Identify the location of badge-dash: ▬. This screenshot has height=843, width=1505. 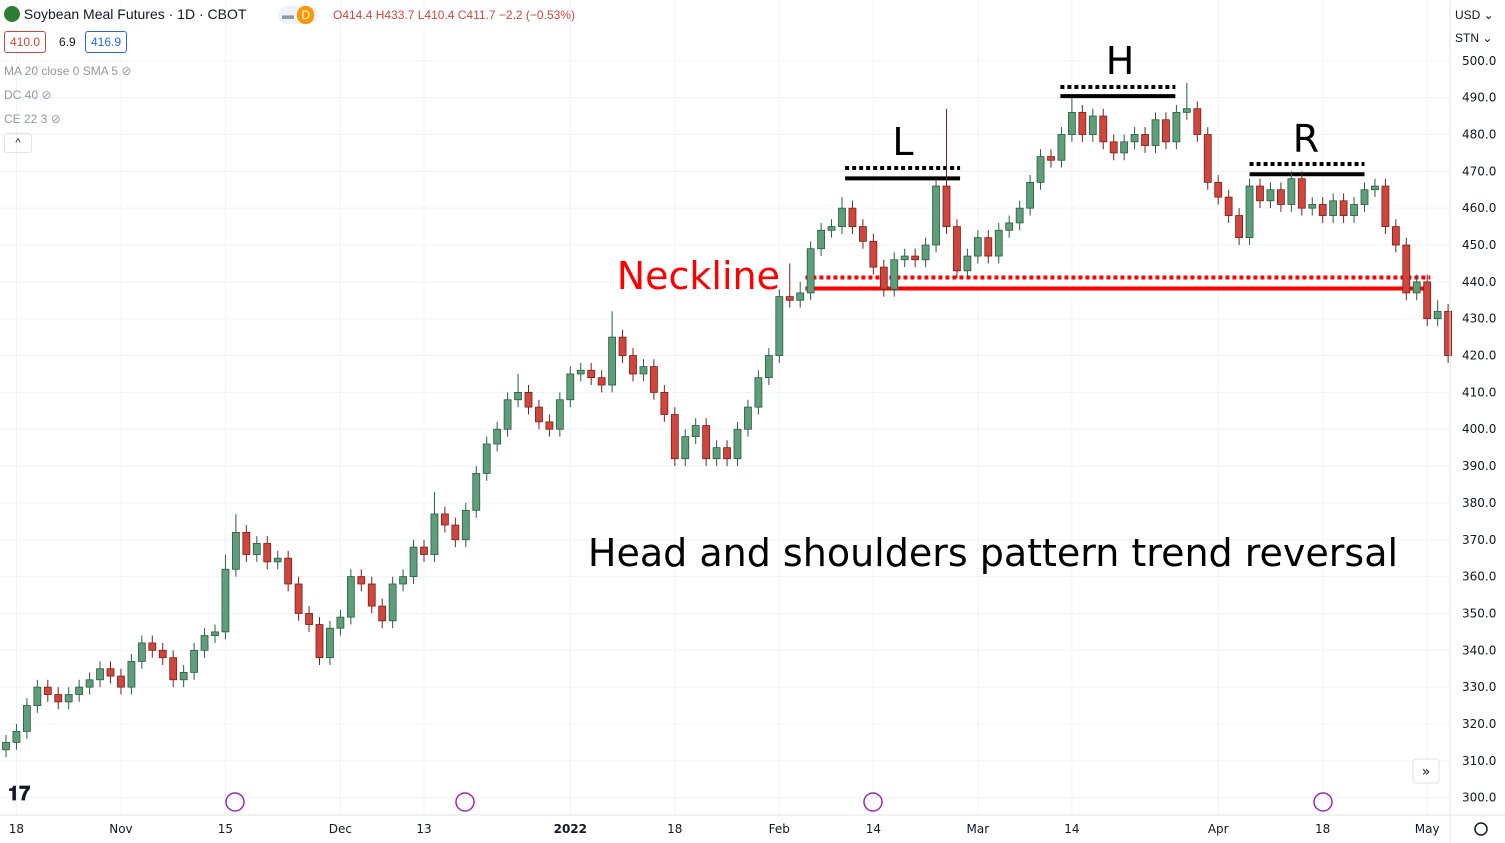
(288, 15).